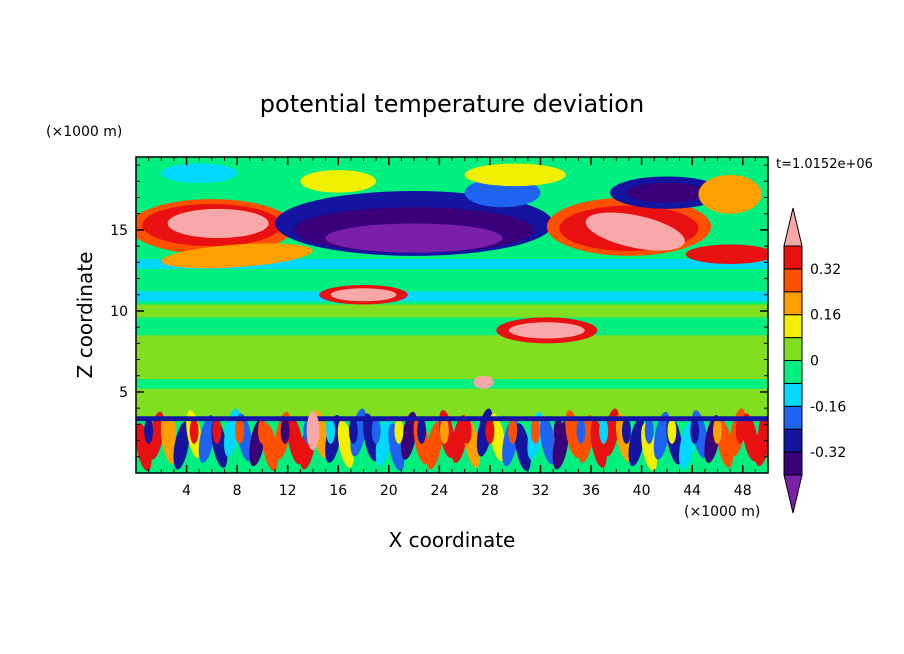  I want to click on colorbar-tick-label: -0.16, so click(828, 407).